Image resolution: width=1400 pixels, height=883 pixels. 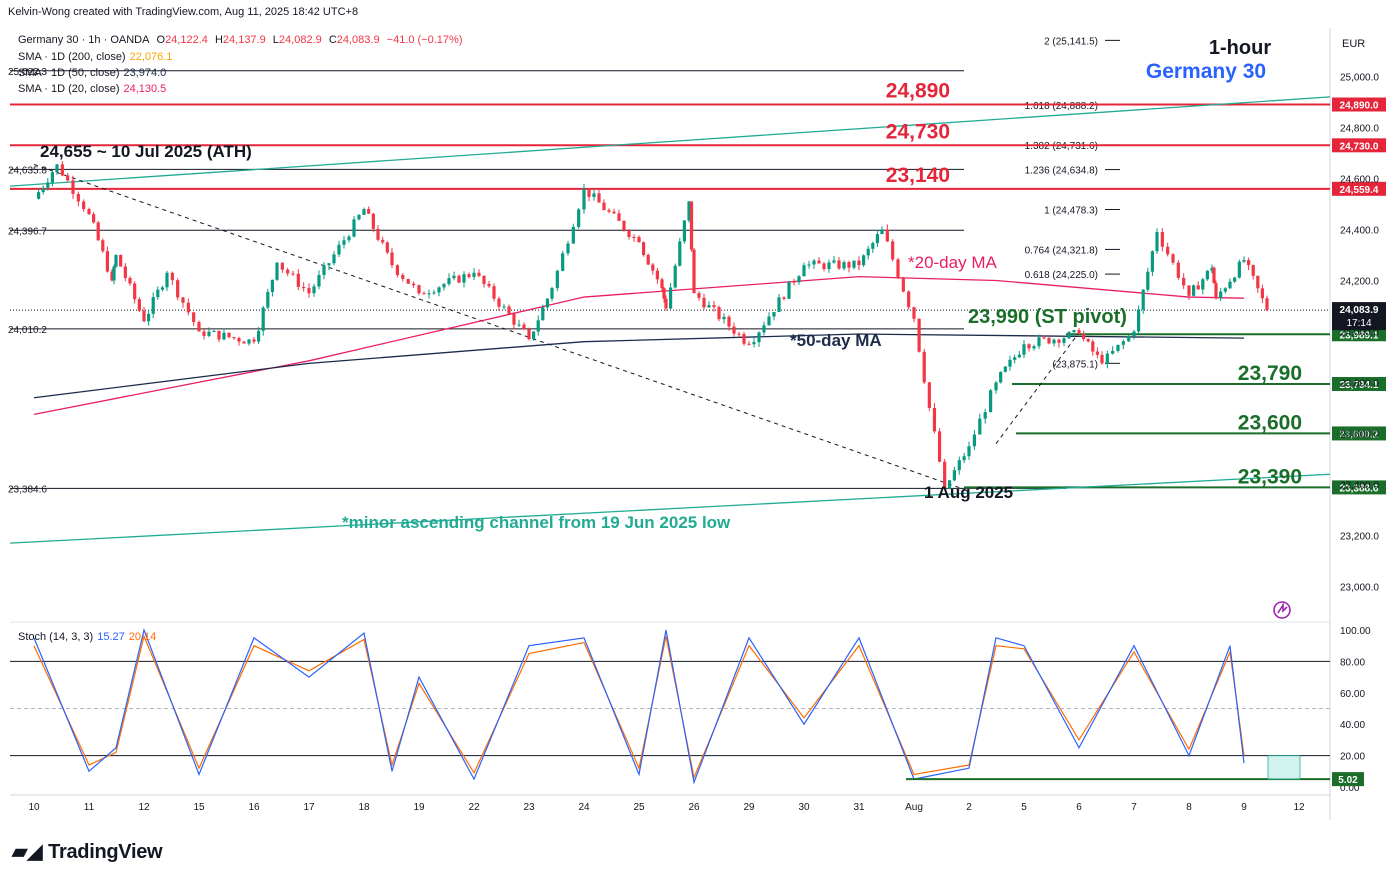 I want to click on timeframe-annotation: 1-hour, so click(x=1240, y=48).